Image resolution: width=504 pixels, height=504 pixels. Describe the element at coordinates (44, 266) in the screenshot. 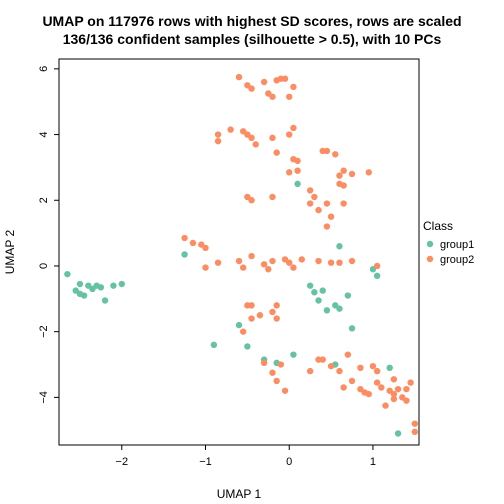

I see `y-tick-label: 0` at that location.